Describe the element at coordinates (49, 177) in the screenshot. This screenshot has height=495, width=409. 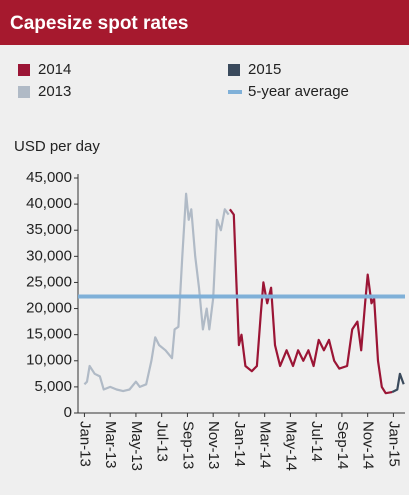
I see `y-tick-label: 45,000` at that location.